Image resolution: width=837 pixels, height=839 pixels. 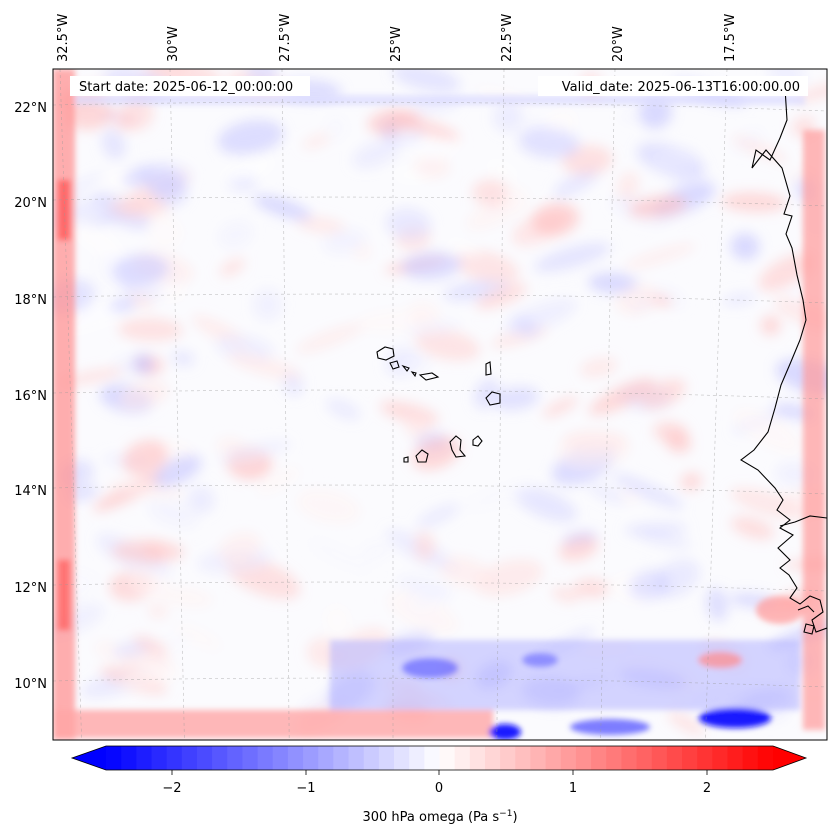 What do you see at coordinates (30, 396) in the screenshot?
I see `latitude-labels: 22°N 20°N 18°N 16°N 14°N 12°N 10°N` at bounding box center [30, 396].